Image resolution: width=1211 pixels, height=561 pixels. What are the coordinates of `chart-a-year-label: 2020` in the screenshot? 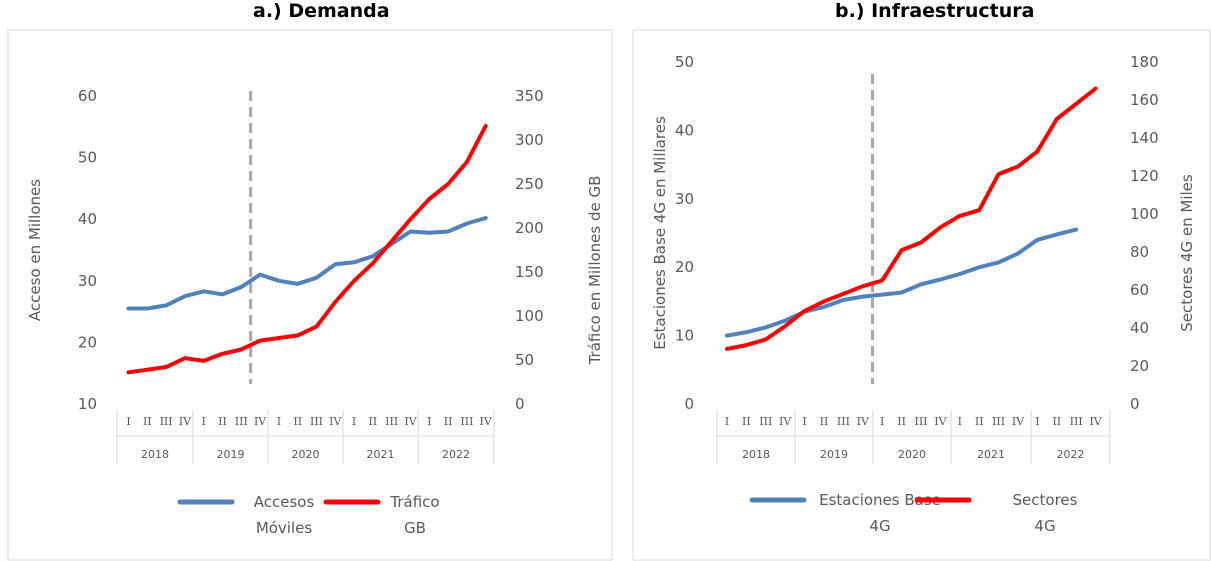 It's located at (306, 454).